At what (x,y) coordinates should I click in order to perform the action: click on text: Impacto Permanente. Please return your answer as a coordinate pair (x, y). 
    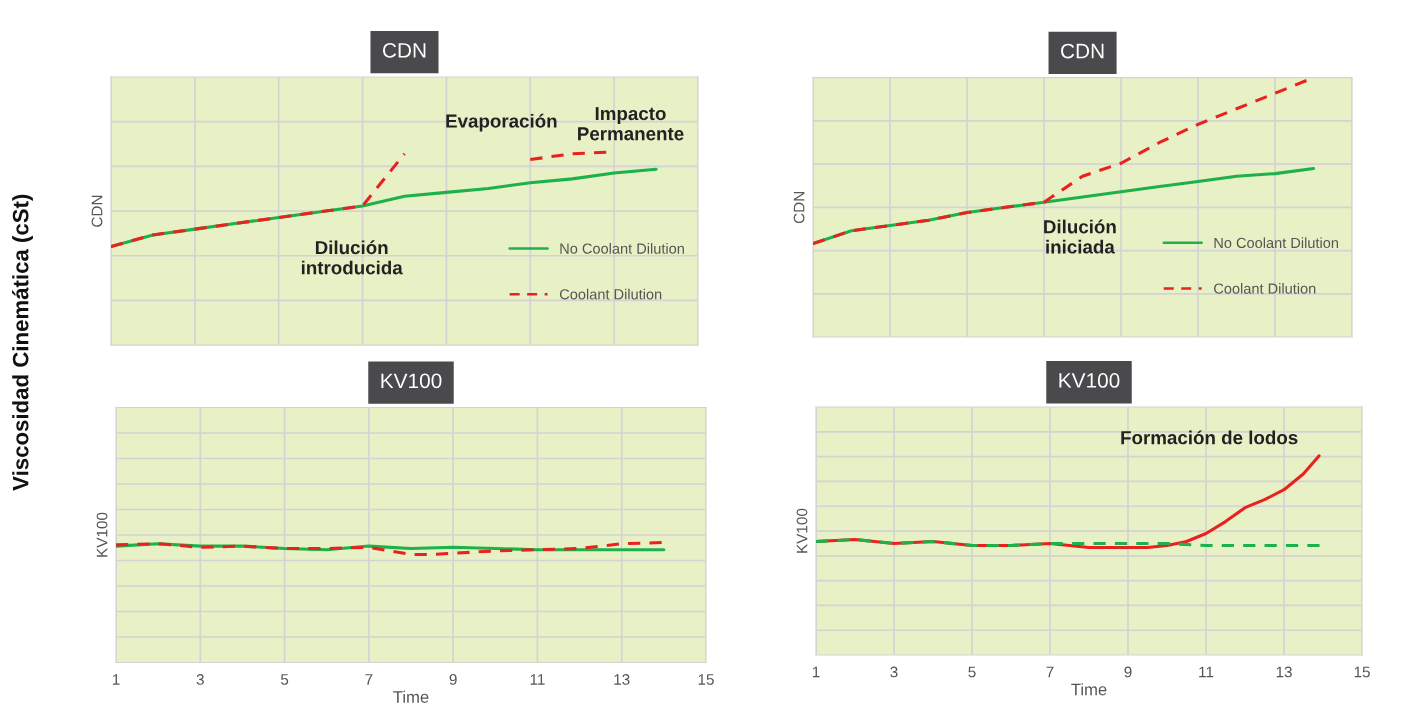
    Looking at the image, I should click on (631, 124).